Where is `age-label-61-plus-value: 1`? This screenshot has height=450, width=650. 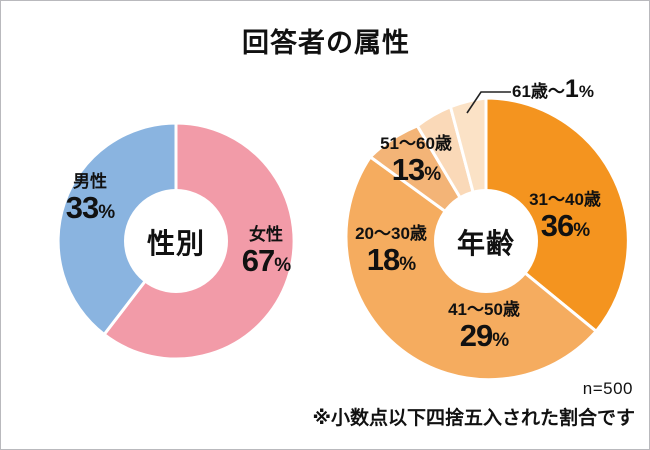
age-label-61-plus-value: 1 is located at coordinates (571, 89).